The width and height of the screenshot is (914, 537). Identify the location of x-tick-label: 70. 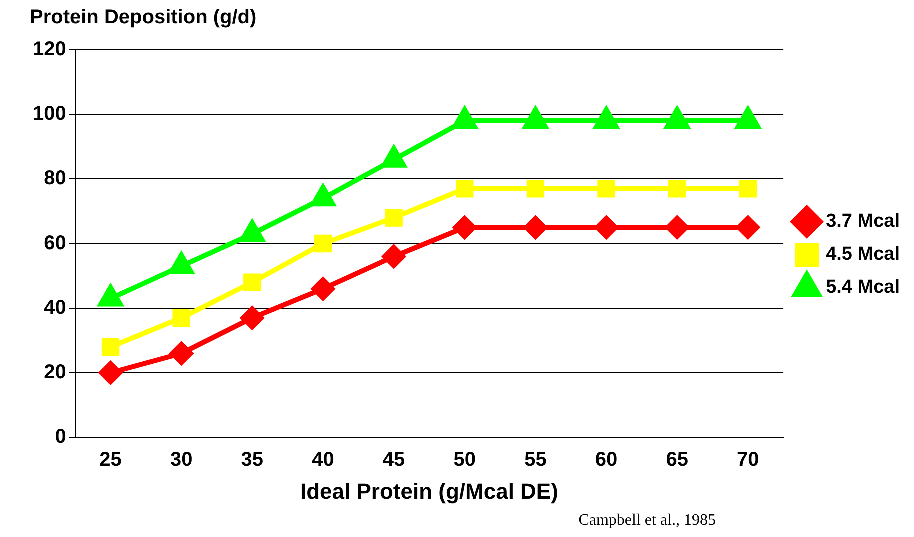
(748, 460).